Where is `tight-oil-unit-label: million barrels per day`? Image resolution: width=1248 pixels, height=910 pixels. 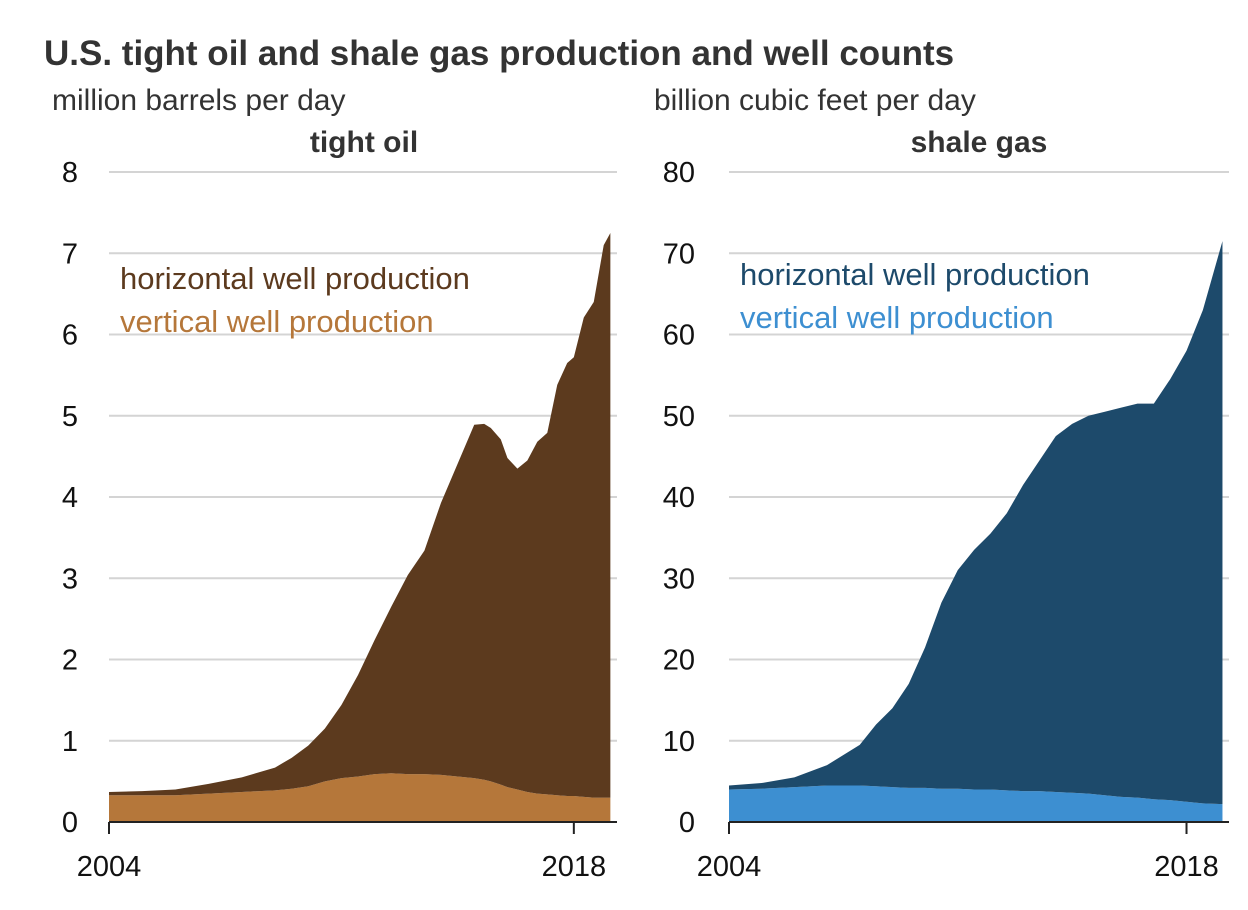
tight-oil-unit-label: million barrels per day is located at coordinates (199, 100).